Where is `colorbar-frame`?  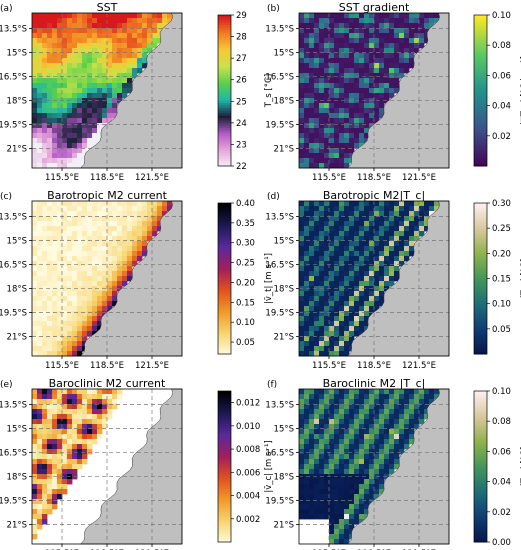
colorbar-frame is located at coordinates (224, 90).